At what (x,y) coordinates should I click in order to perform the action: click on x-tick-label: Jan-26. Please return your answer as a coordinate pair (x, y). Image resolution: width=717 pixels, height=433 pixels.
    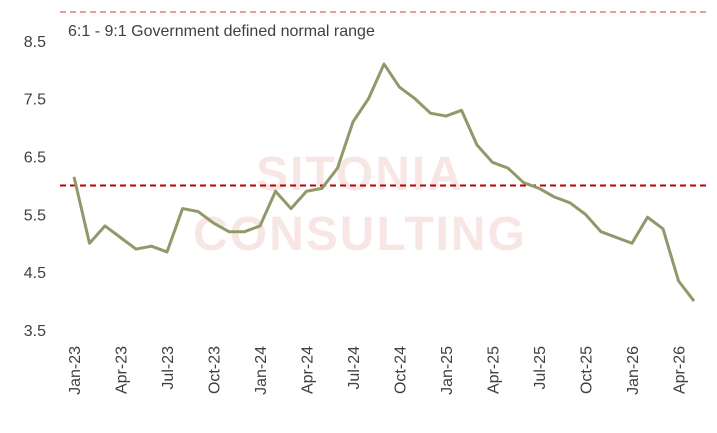
    Looking at the image, I should click on (633, 370).